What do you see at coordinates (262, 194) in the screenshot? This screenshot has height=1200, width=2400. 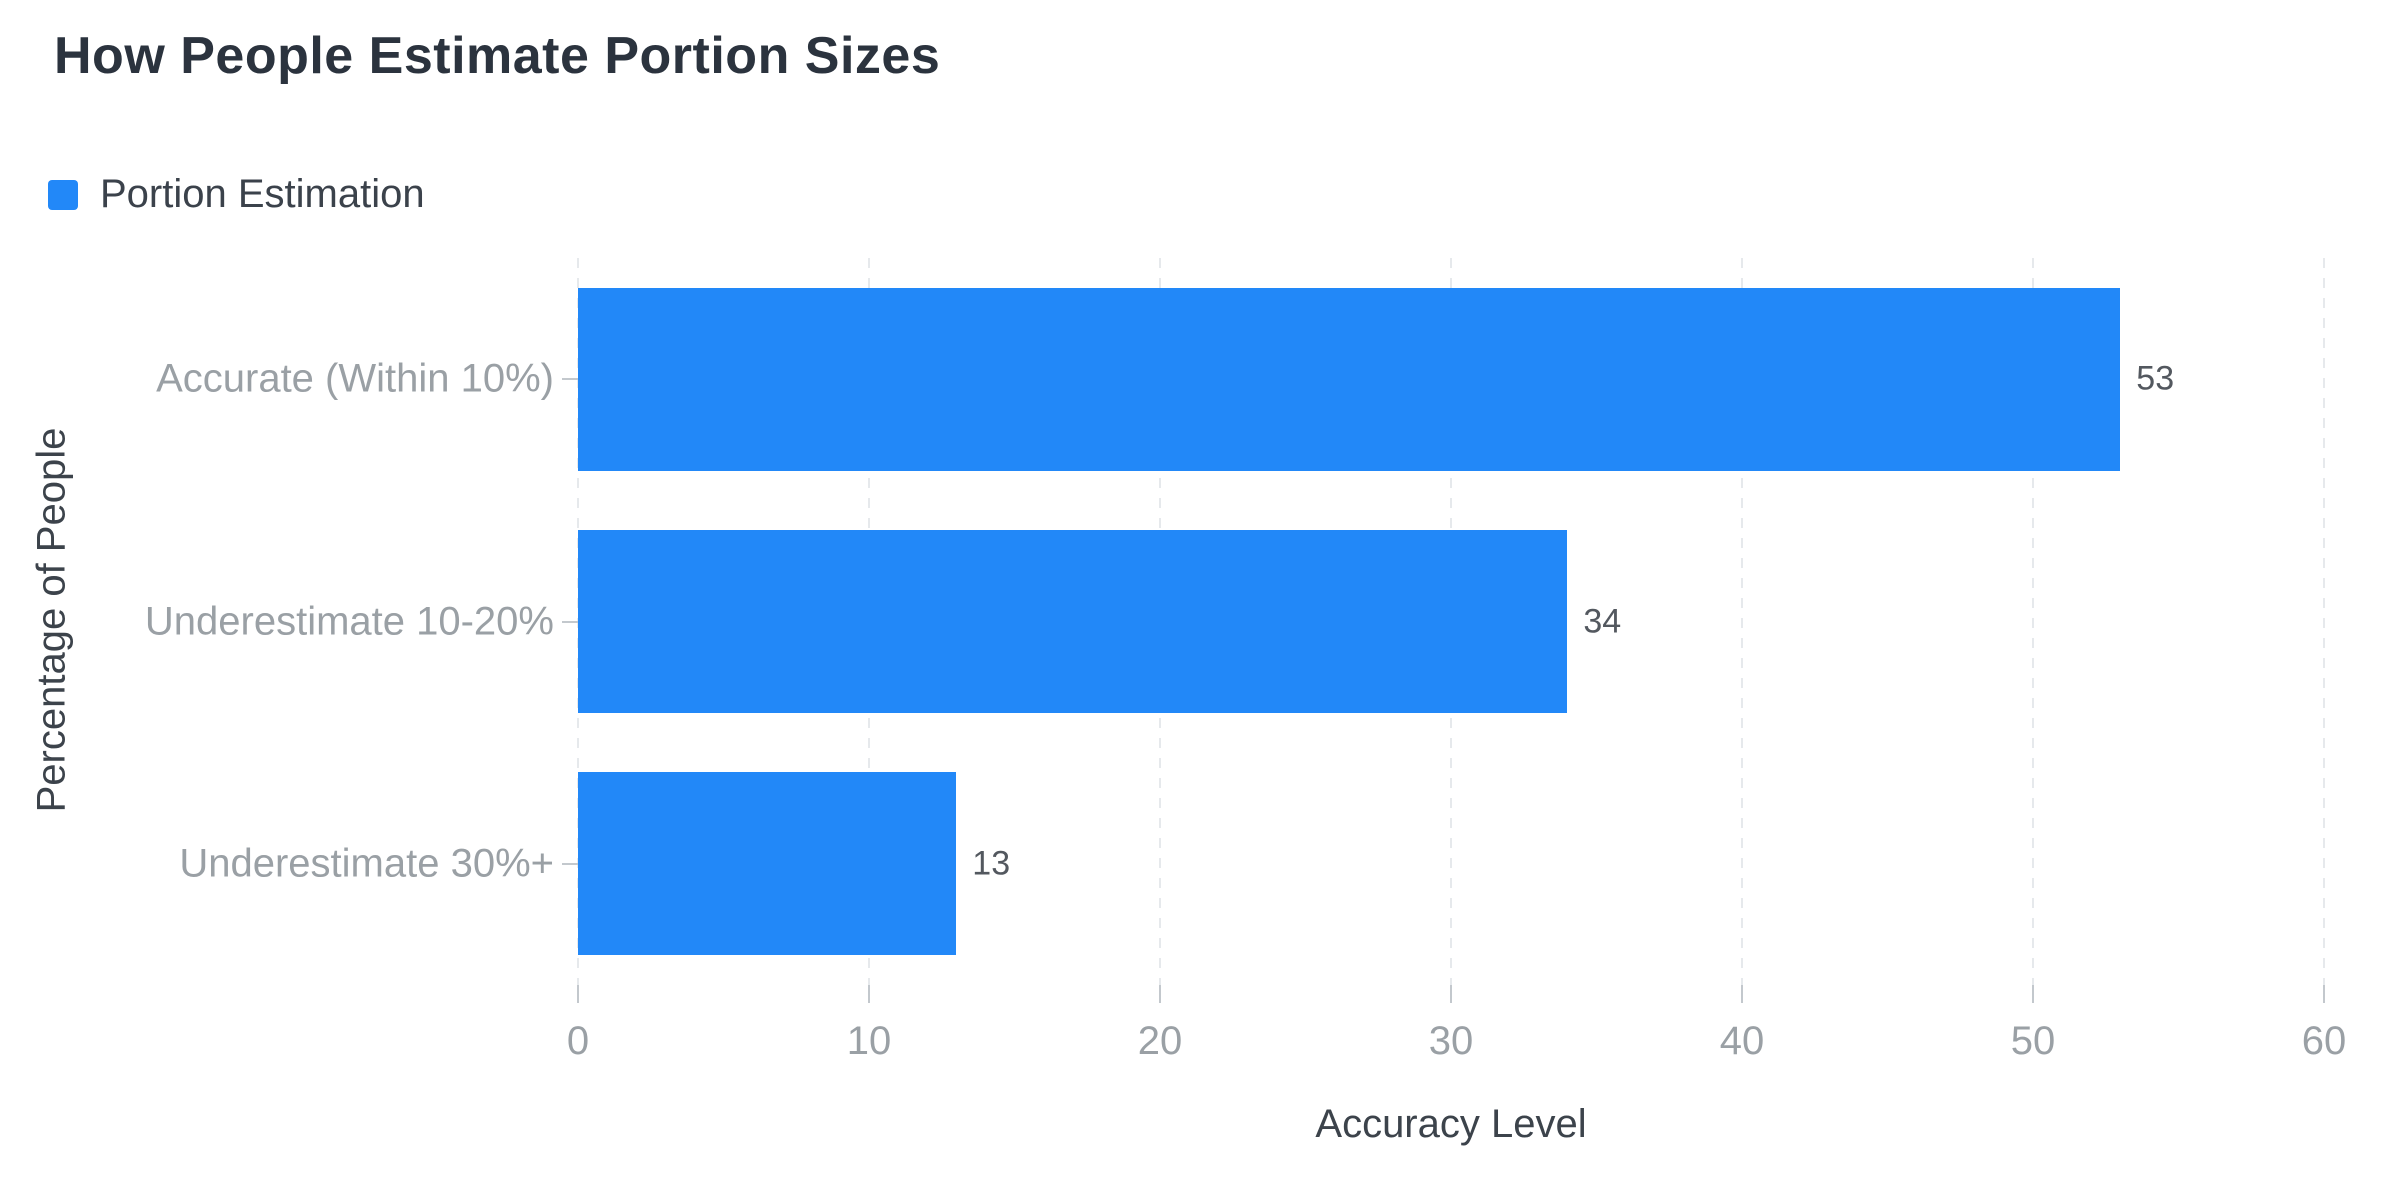 I see `legend-label: Portion Estimation` at bounding box center [262, 194].